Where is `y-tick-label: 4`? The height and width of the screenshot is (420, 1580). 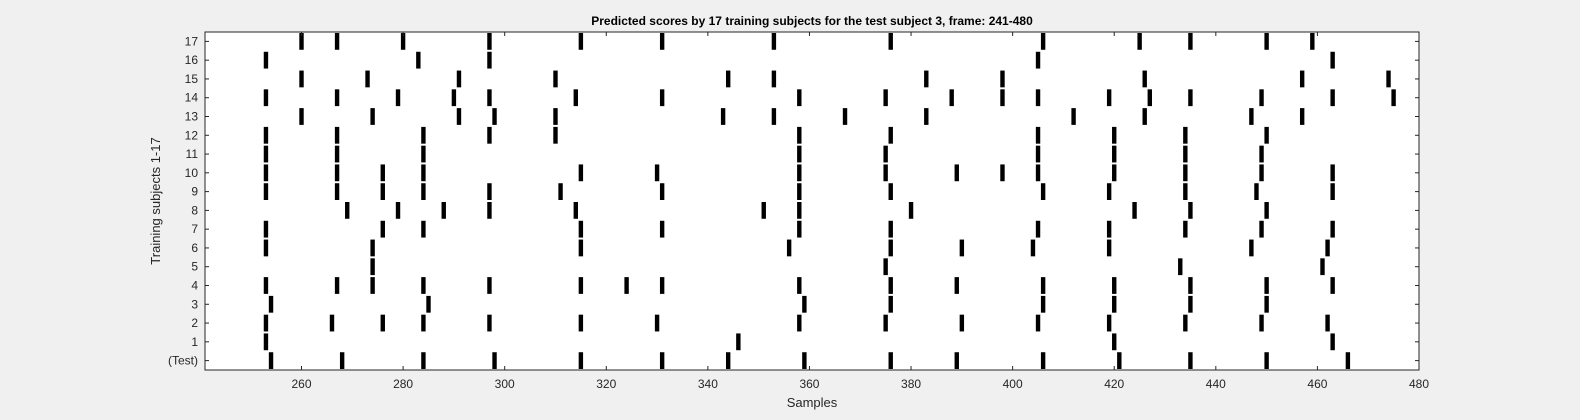 y-tick-label: 4 is located at coordinates (194, 286).